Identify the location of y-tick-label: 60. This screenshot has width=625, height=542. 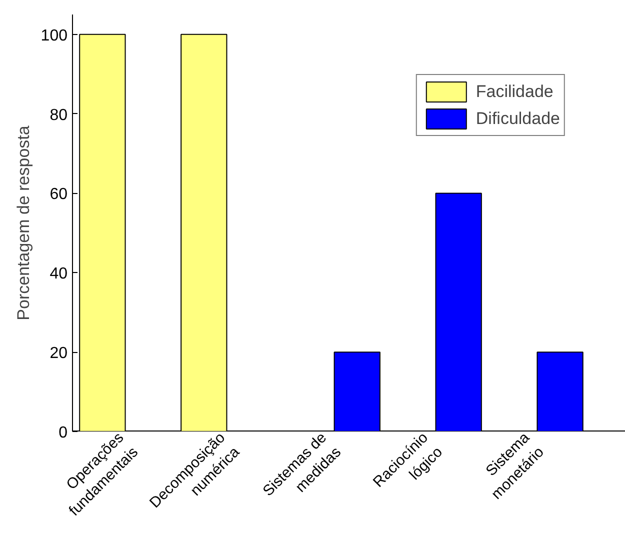
(59, 195).